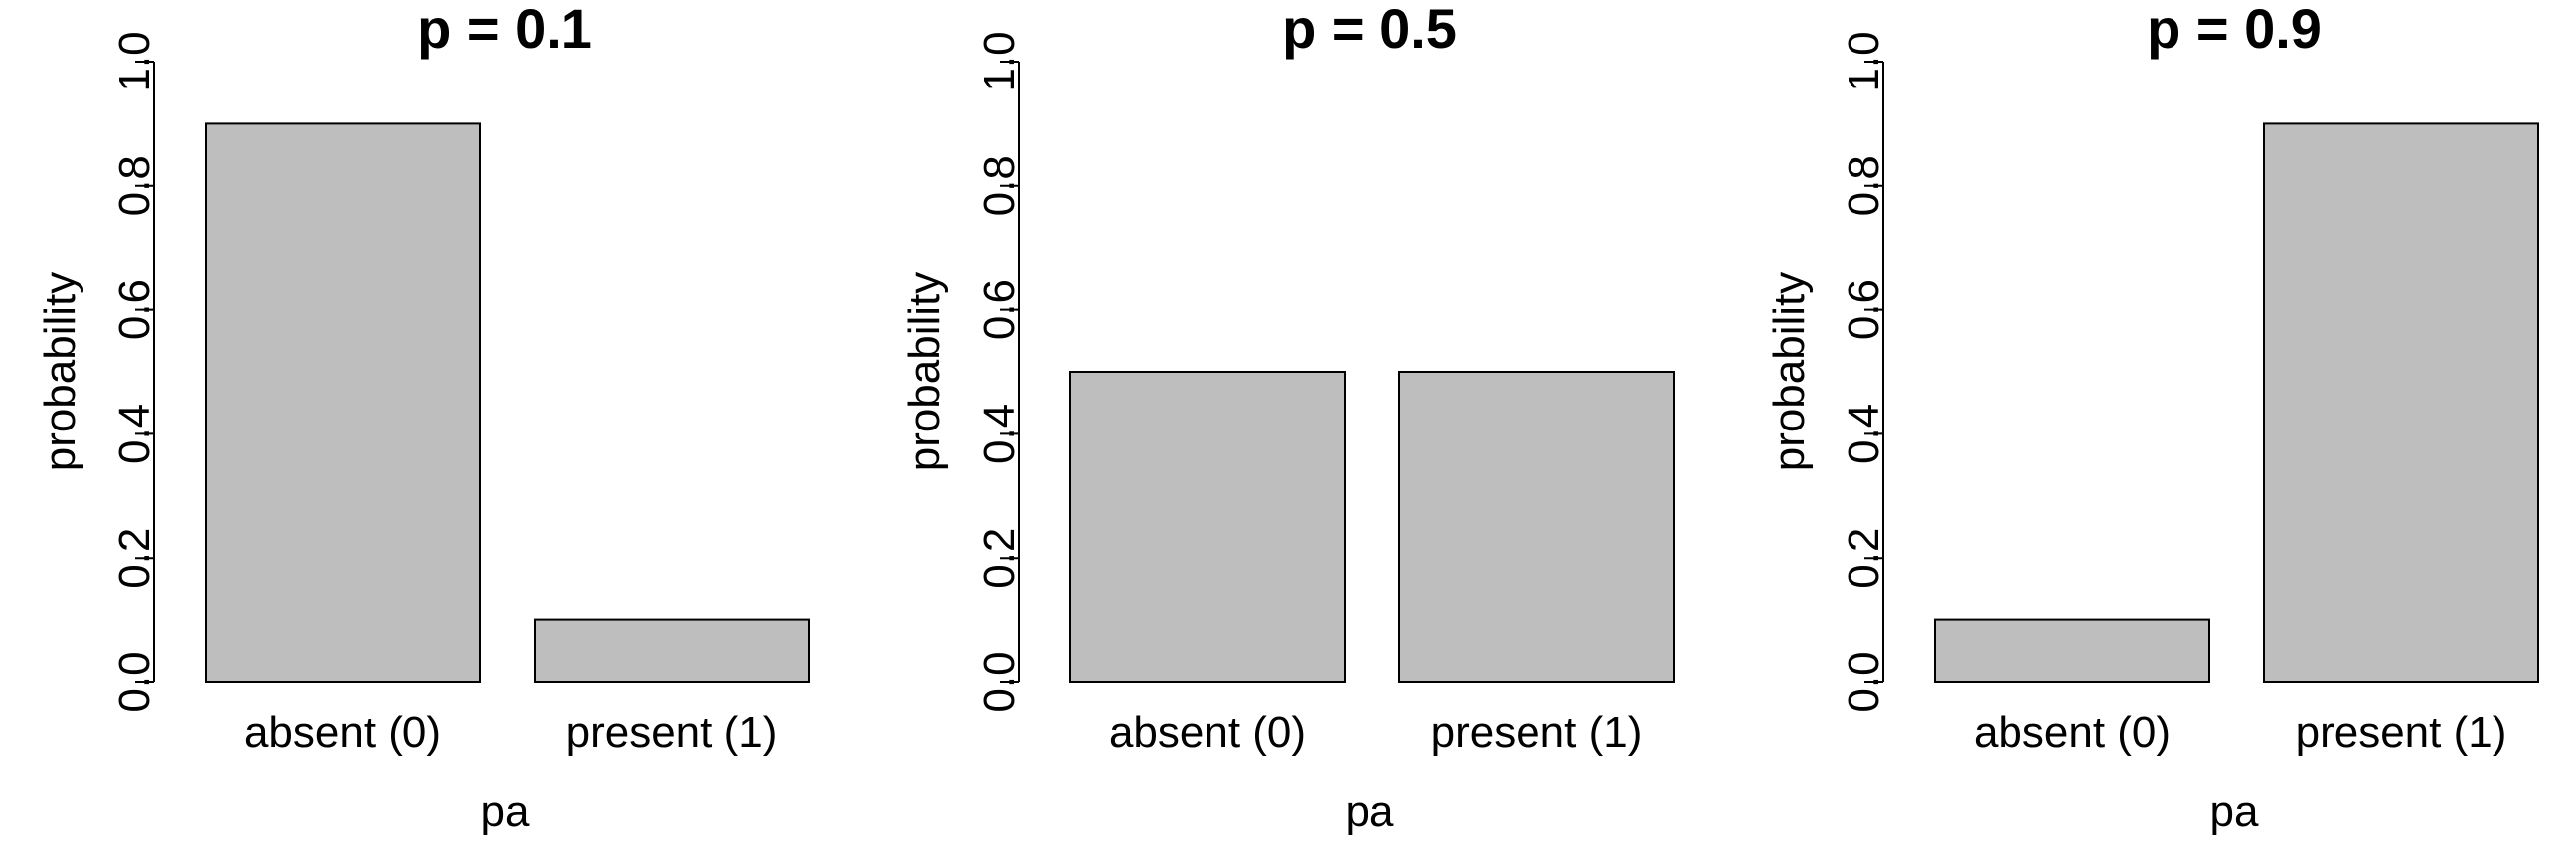 The image size is (2576, 859). I want to click on chart-title: p = 0.1, so click(504, 30).